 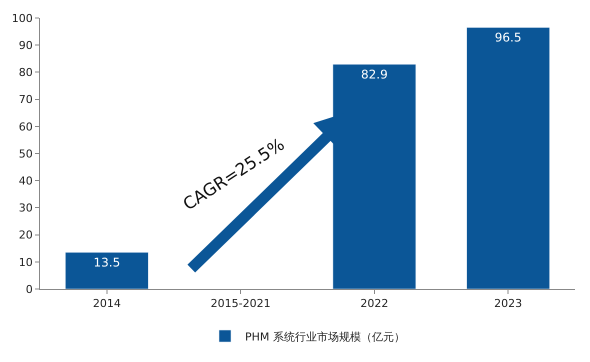 I want to click on y-tick-label: 20, so click(x=25, y=235).